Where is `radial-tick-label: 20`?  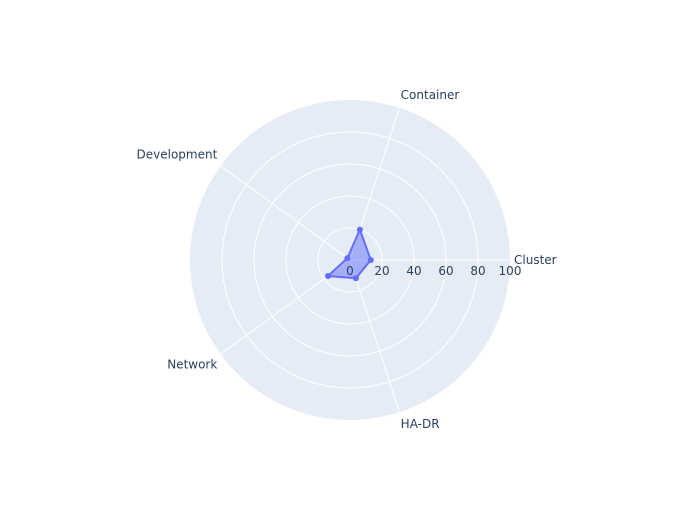 radial-tick-label: 20 is located at coordinates (381, 271).